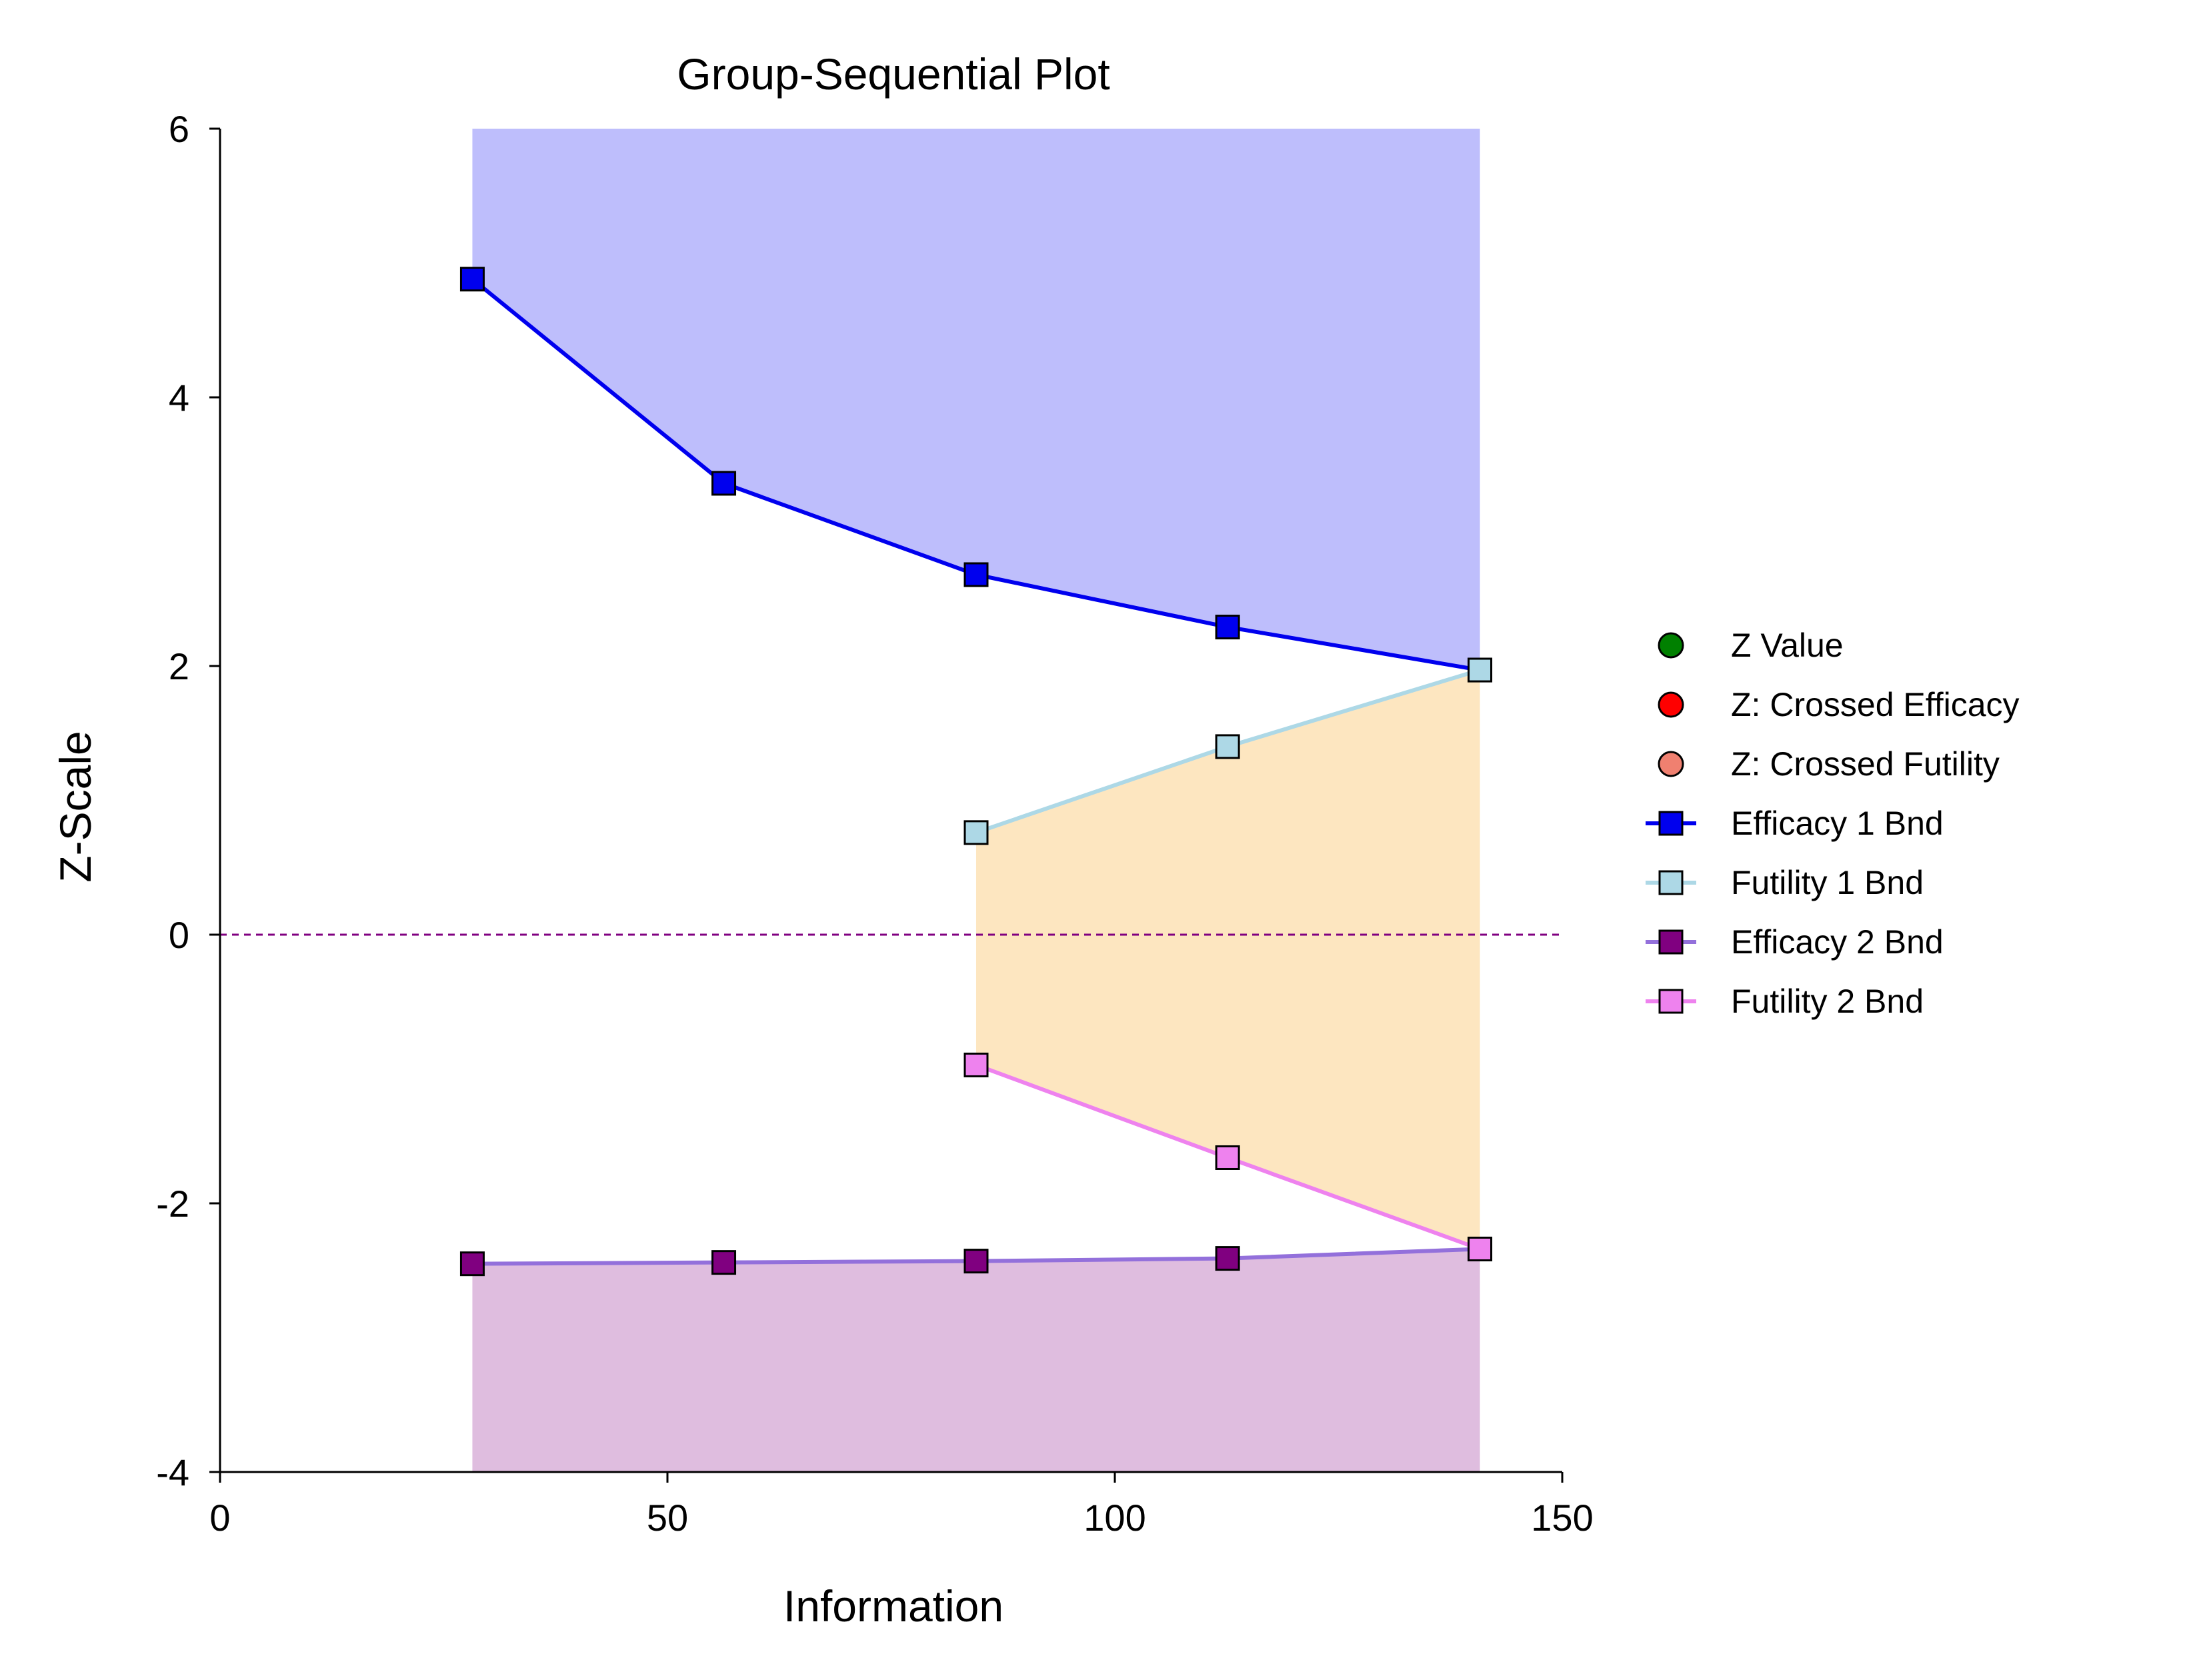 Image resolution: width=2195 pixels, height=1680 pixels. What do you see at coordinates (1838, 823) in the screenshot?
I see `legend-efficacy-1-bnd-label: Efficacy 1 Bnd` at bounding box center [1838, 823].